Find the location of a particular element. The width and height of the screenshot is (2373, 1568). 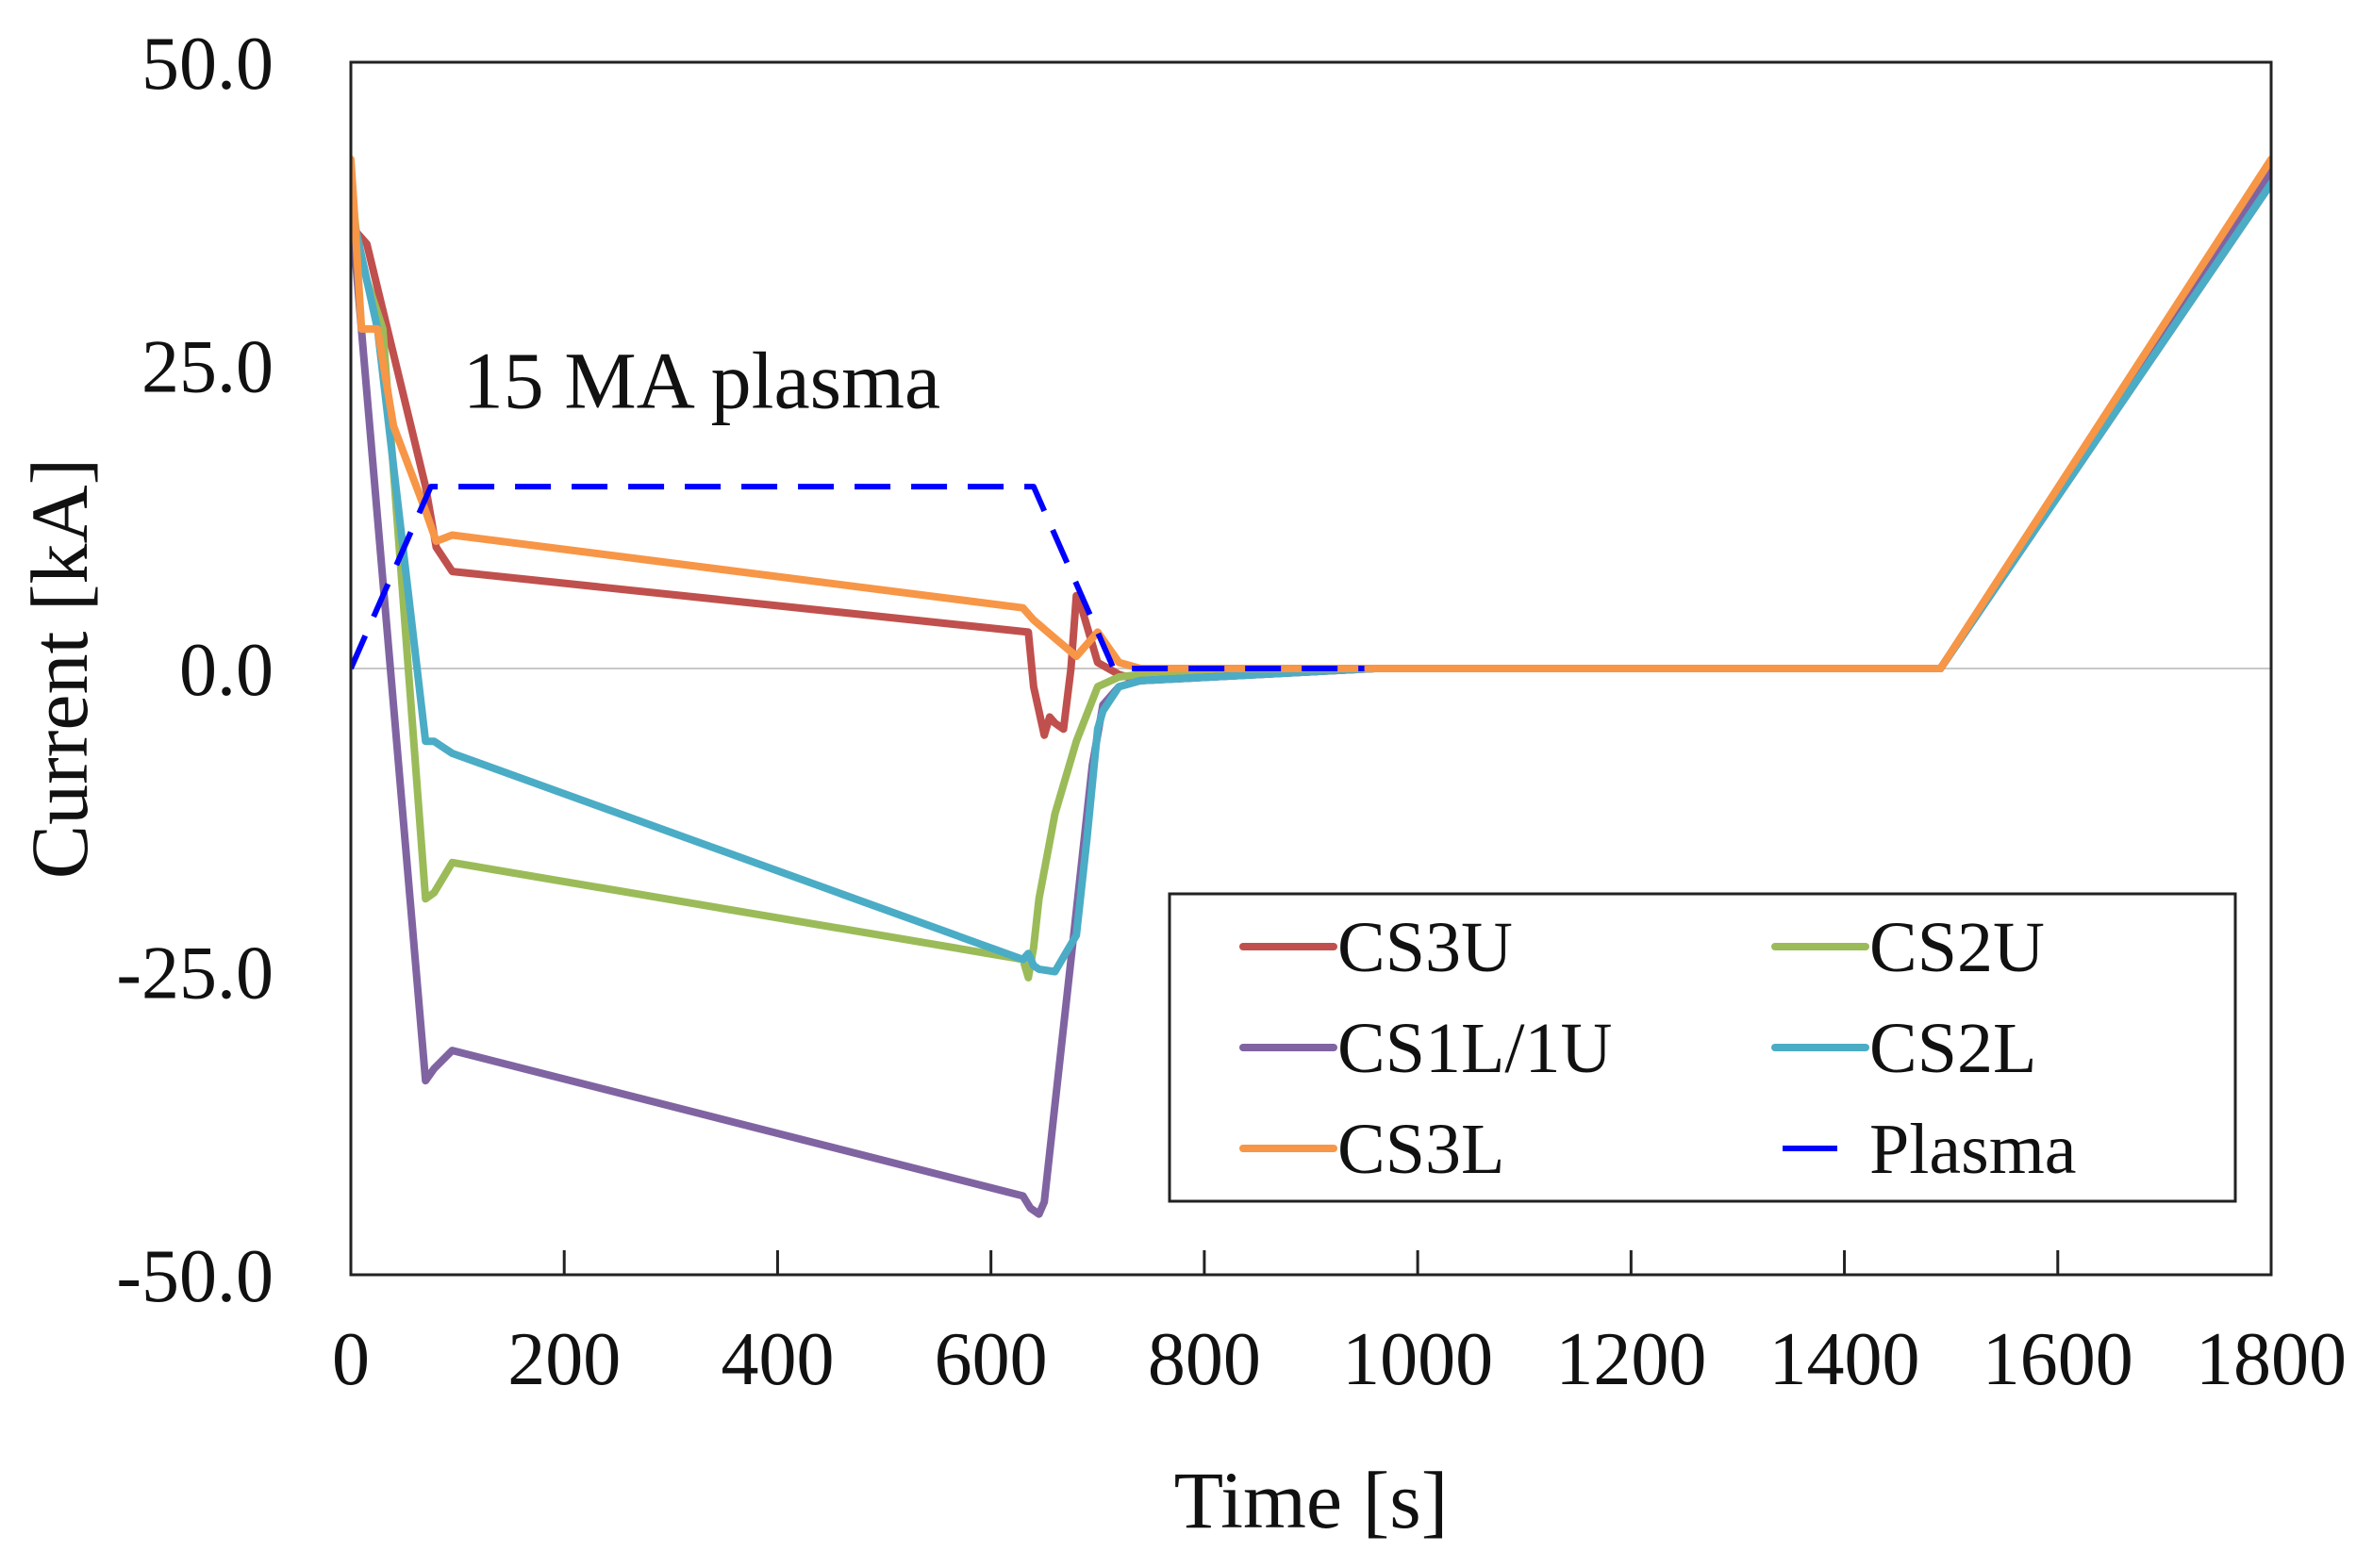

x-tick-label: 800 is located at coordinates (1205, 1359).